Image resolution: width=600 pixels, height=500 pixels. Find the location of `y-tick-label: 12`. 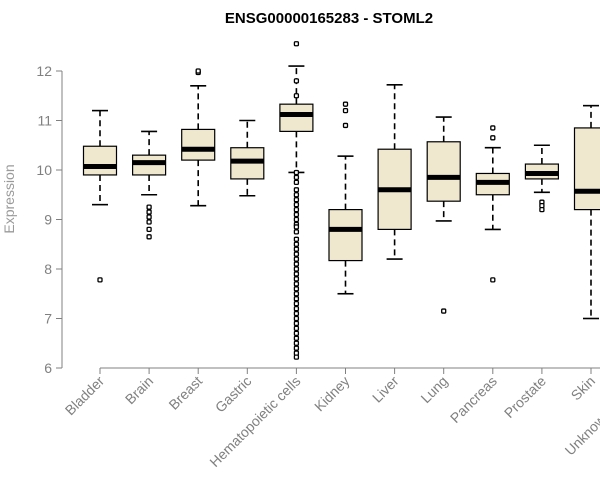

y-tick-label: 12 is located at coordinates (44, 71).